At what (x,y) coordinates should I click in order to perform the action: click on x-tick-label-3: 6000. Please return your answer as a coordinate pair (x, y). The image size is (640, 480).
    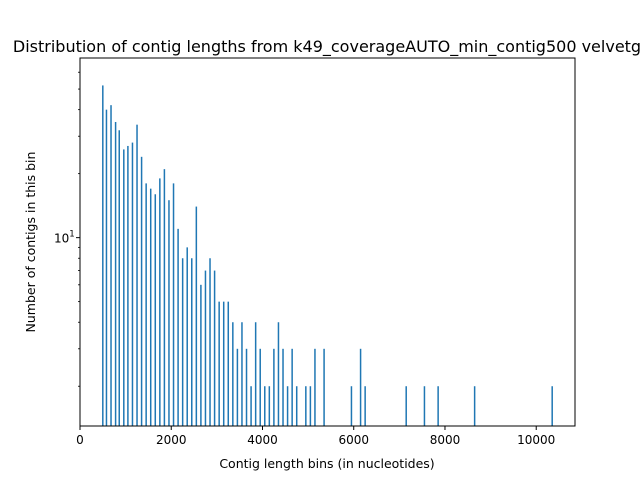
    Looking at the image, I should click on (353, 440).